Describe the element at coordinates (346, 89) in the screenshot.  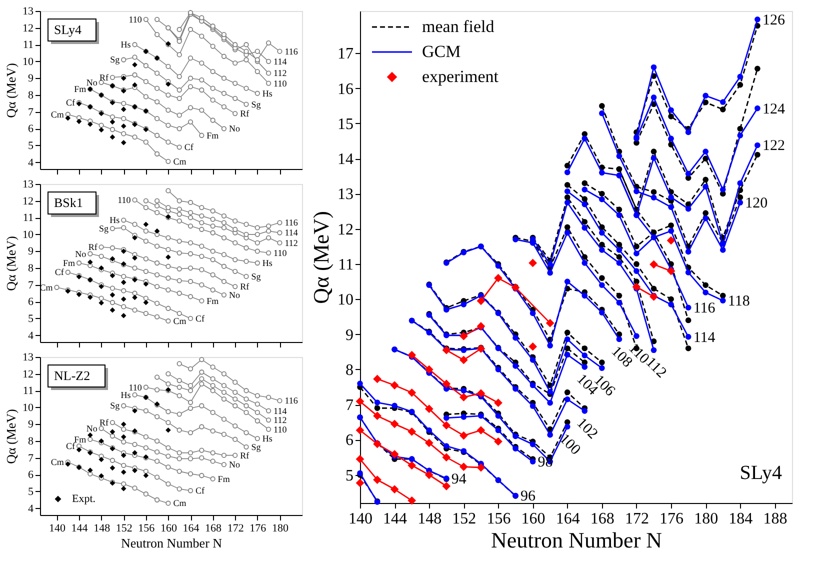
I see `y-tick-label: 16` at that location.